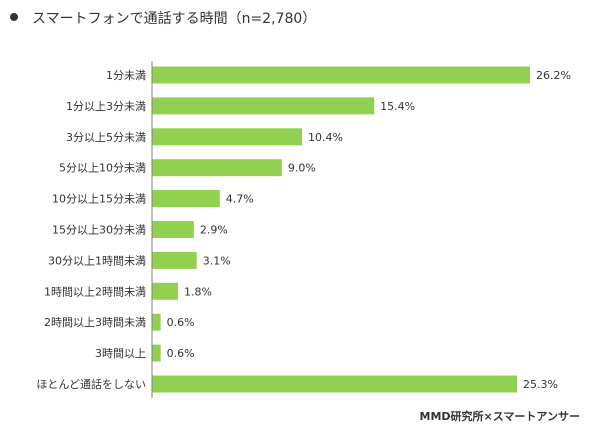 This screenshot has width=592, height=432. Describe the element at coordinates (102, 168) in the screenshot. I see `category-label: 5分以上10分未満` at that location.